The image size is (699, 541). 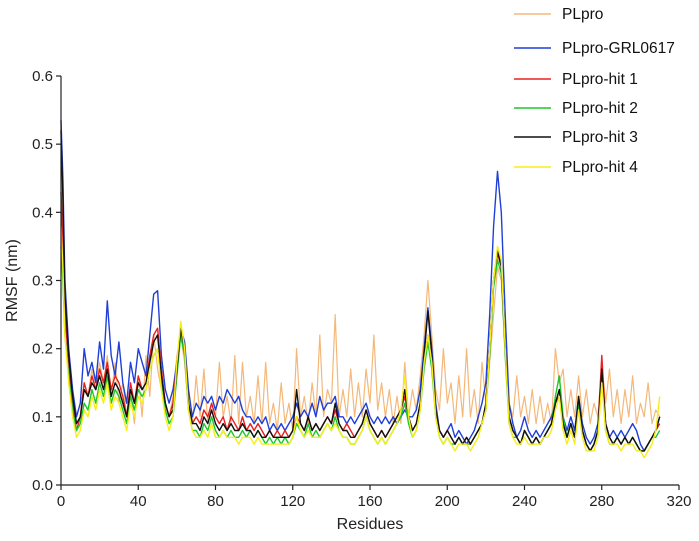 What do you see at coordinates (138, 501) in the screenshot?
I see `x-tick-label: 40` at bounding box center [138, 501].